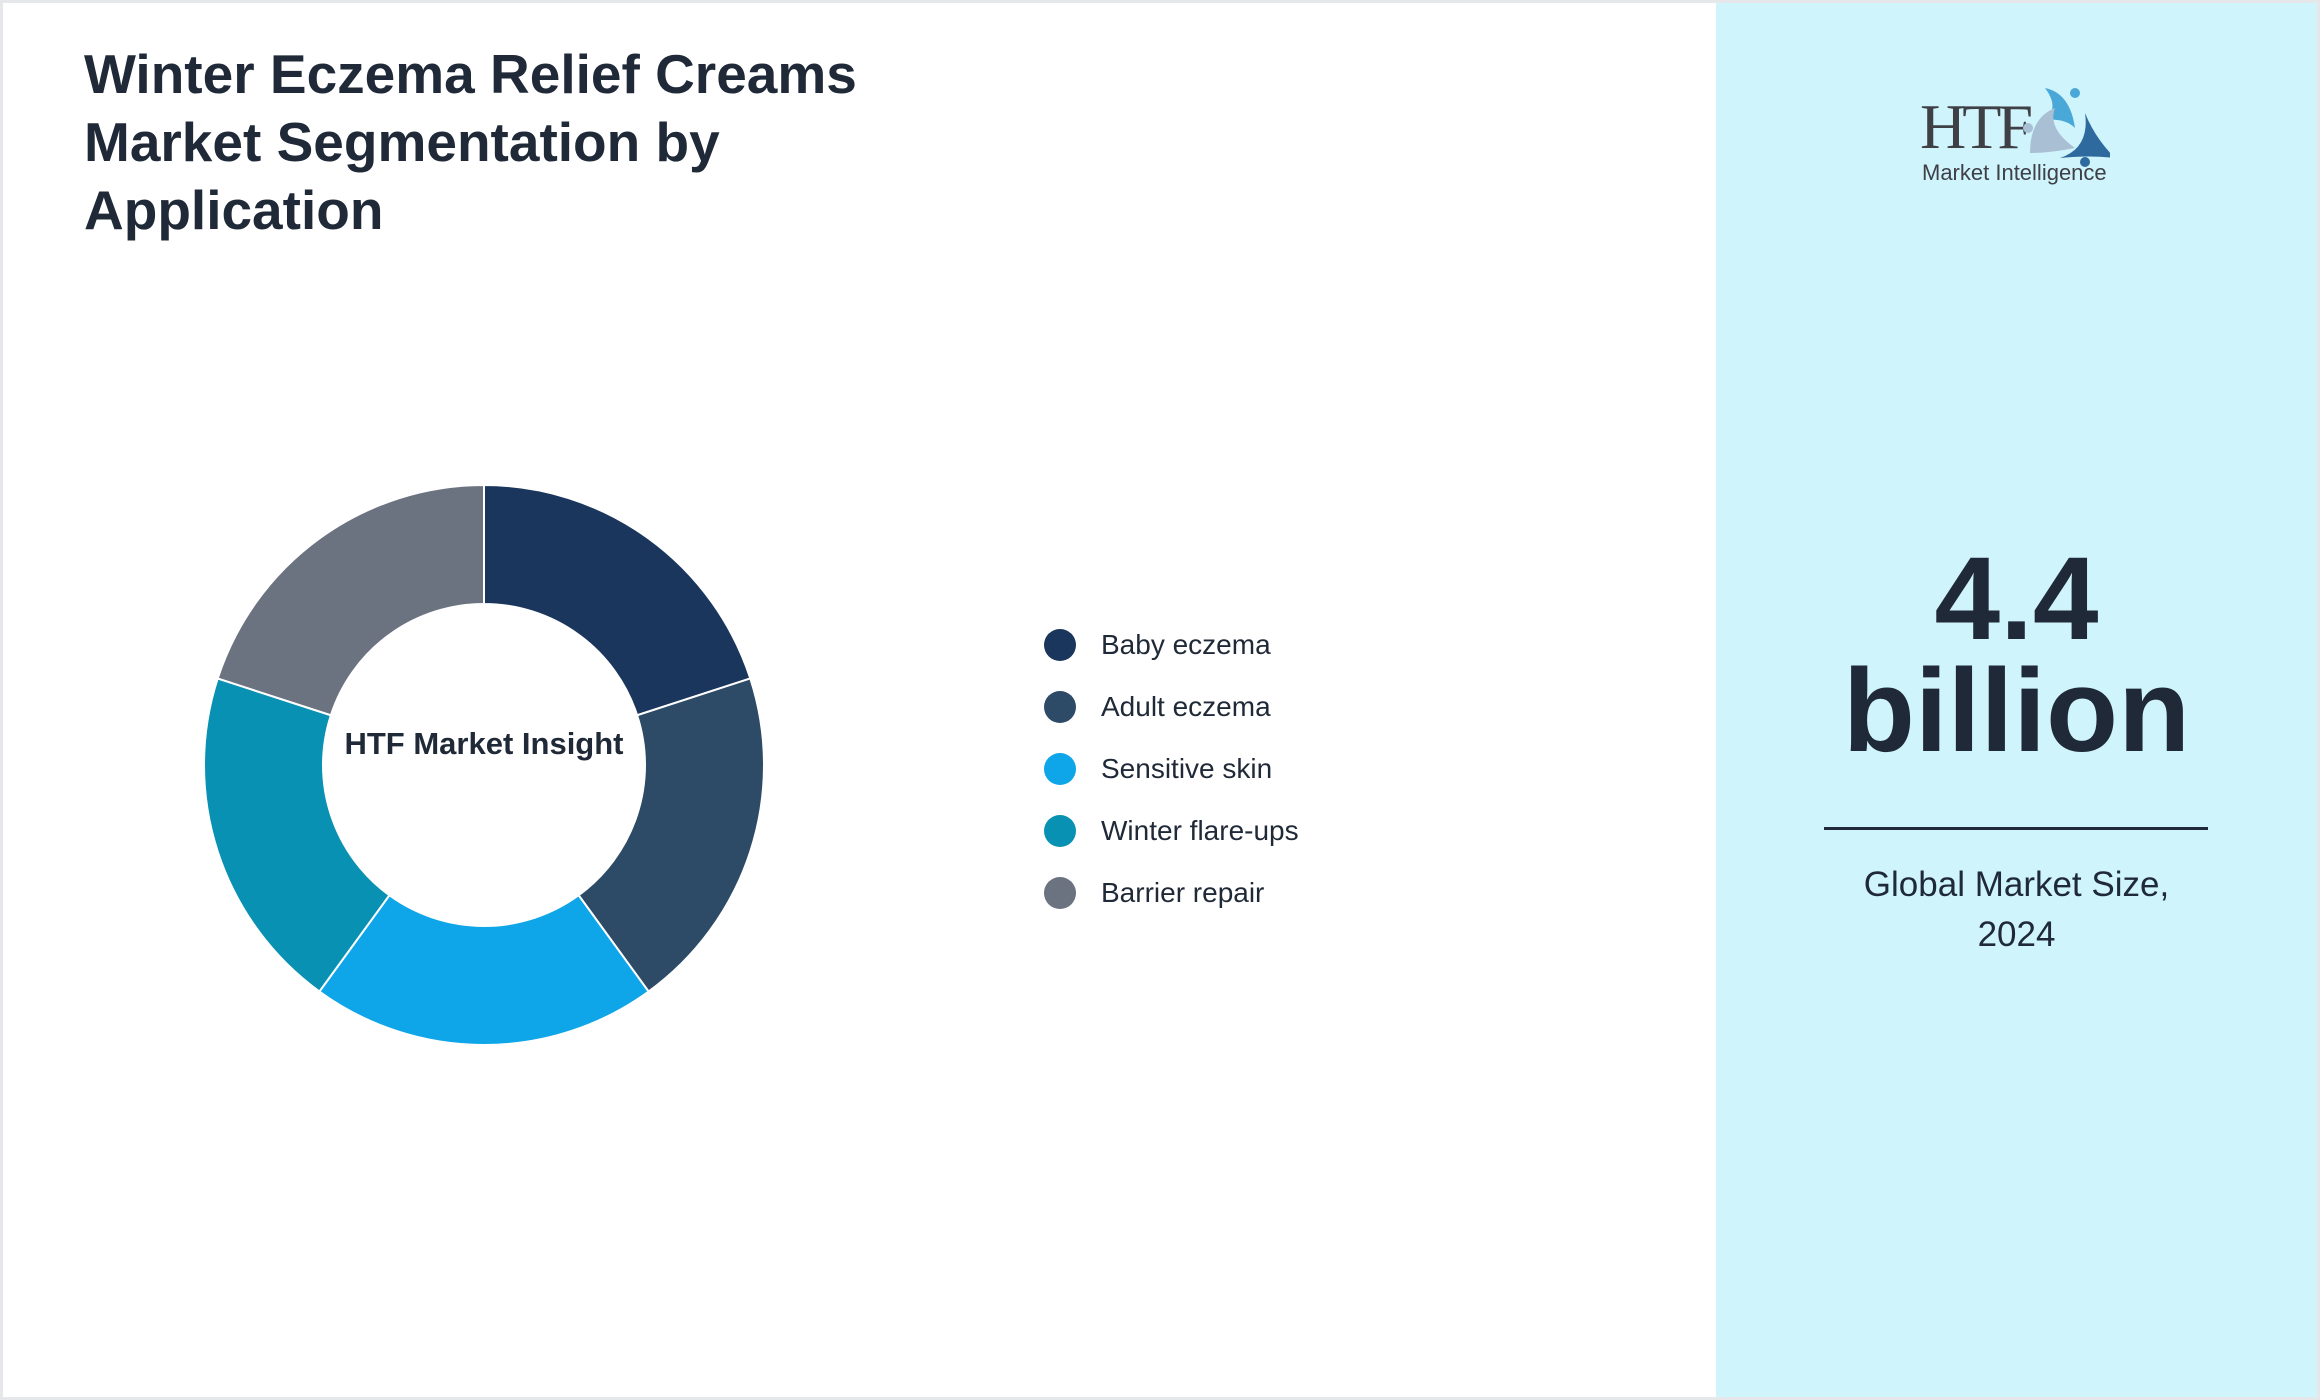 The height and width of the screenshot is (1400, 2320). I want to click on legend-label: Barrier repair, so click(1183, 892).